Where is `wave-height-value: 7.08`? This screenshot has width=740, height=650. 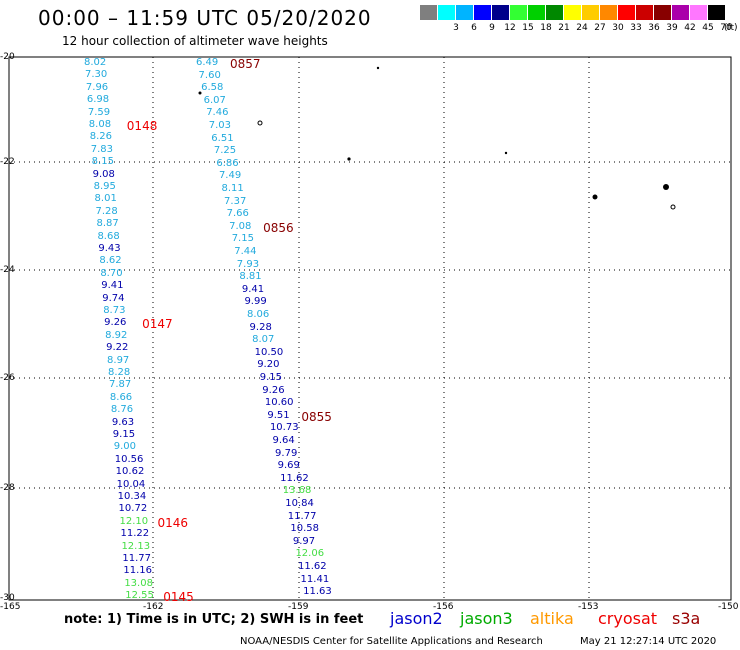 wave-height-value: 7.08 is located at coordinates (240, 226).